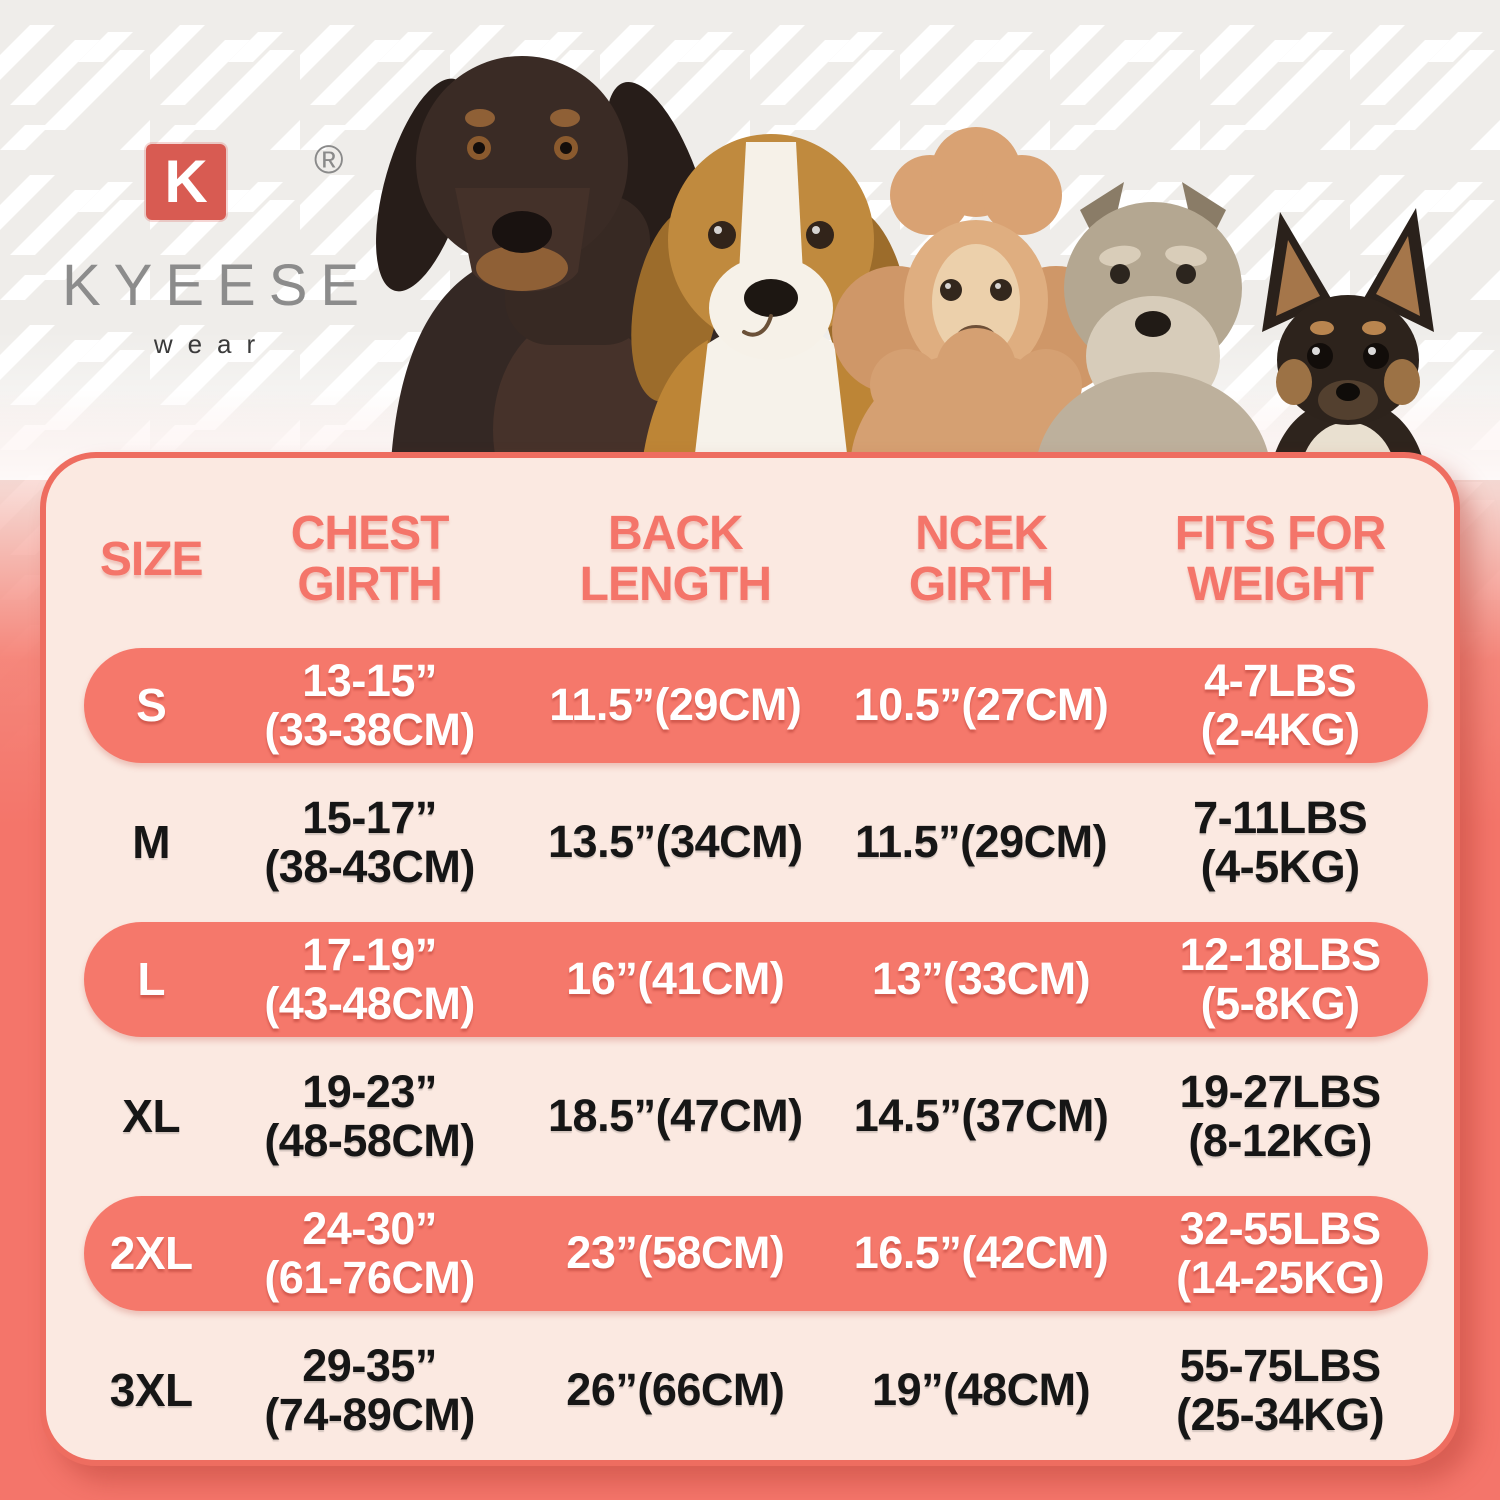  Describe the element at coordinates (369, 1115) in the screenshot. I see `chest-girth-cell: 19-23” (48-58CM)` at that location.